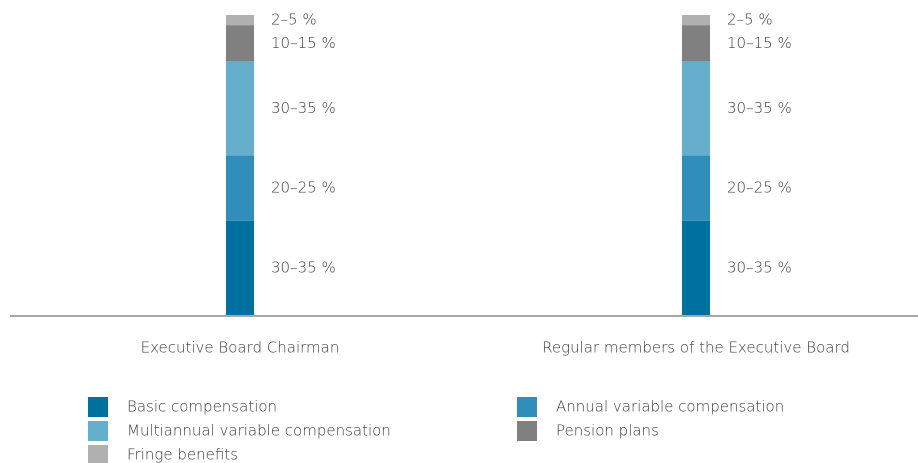  What do you see at coordinates (202, 407) in the screenshot?
I see `legend-label: Basic compensation` at bounding box center [202, 407].